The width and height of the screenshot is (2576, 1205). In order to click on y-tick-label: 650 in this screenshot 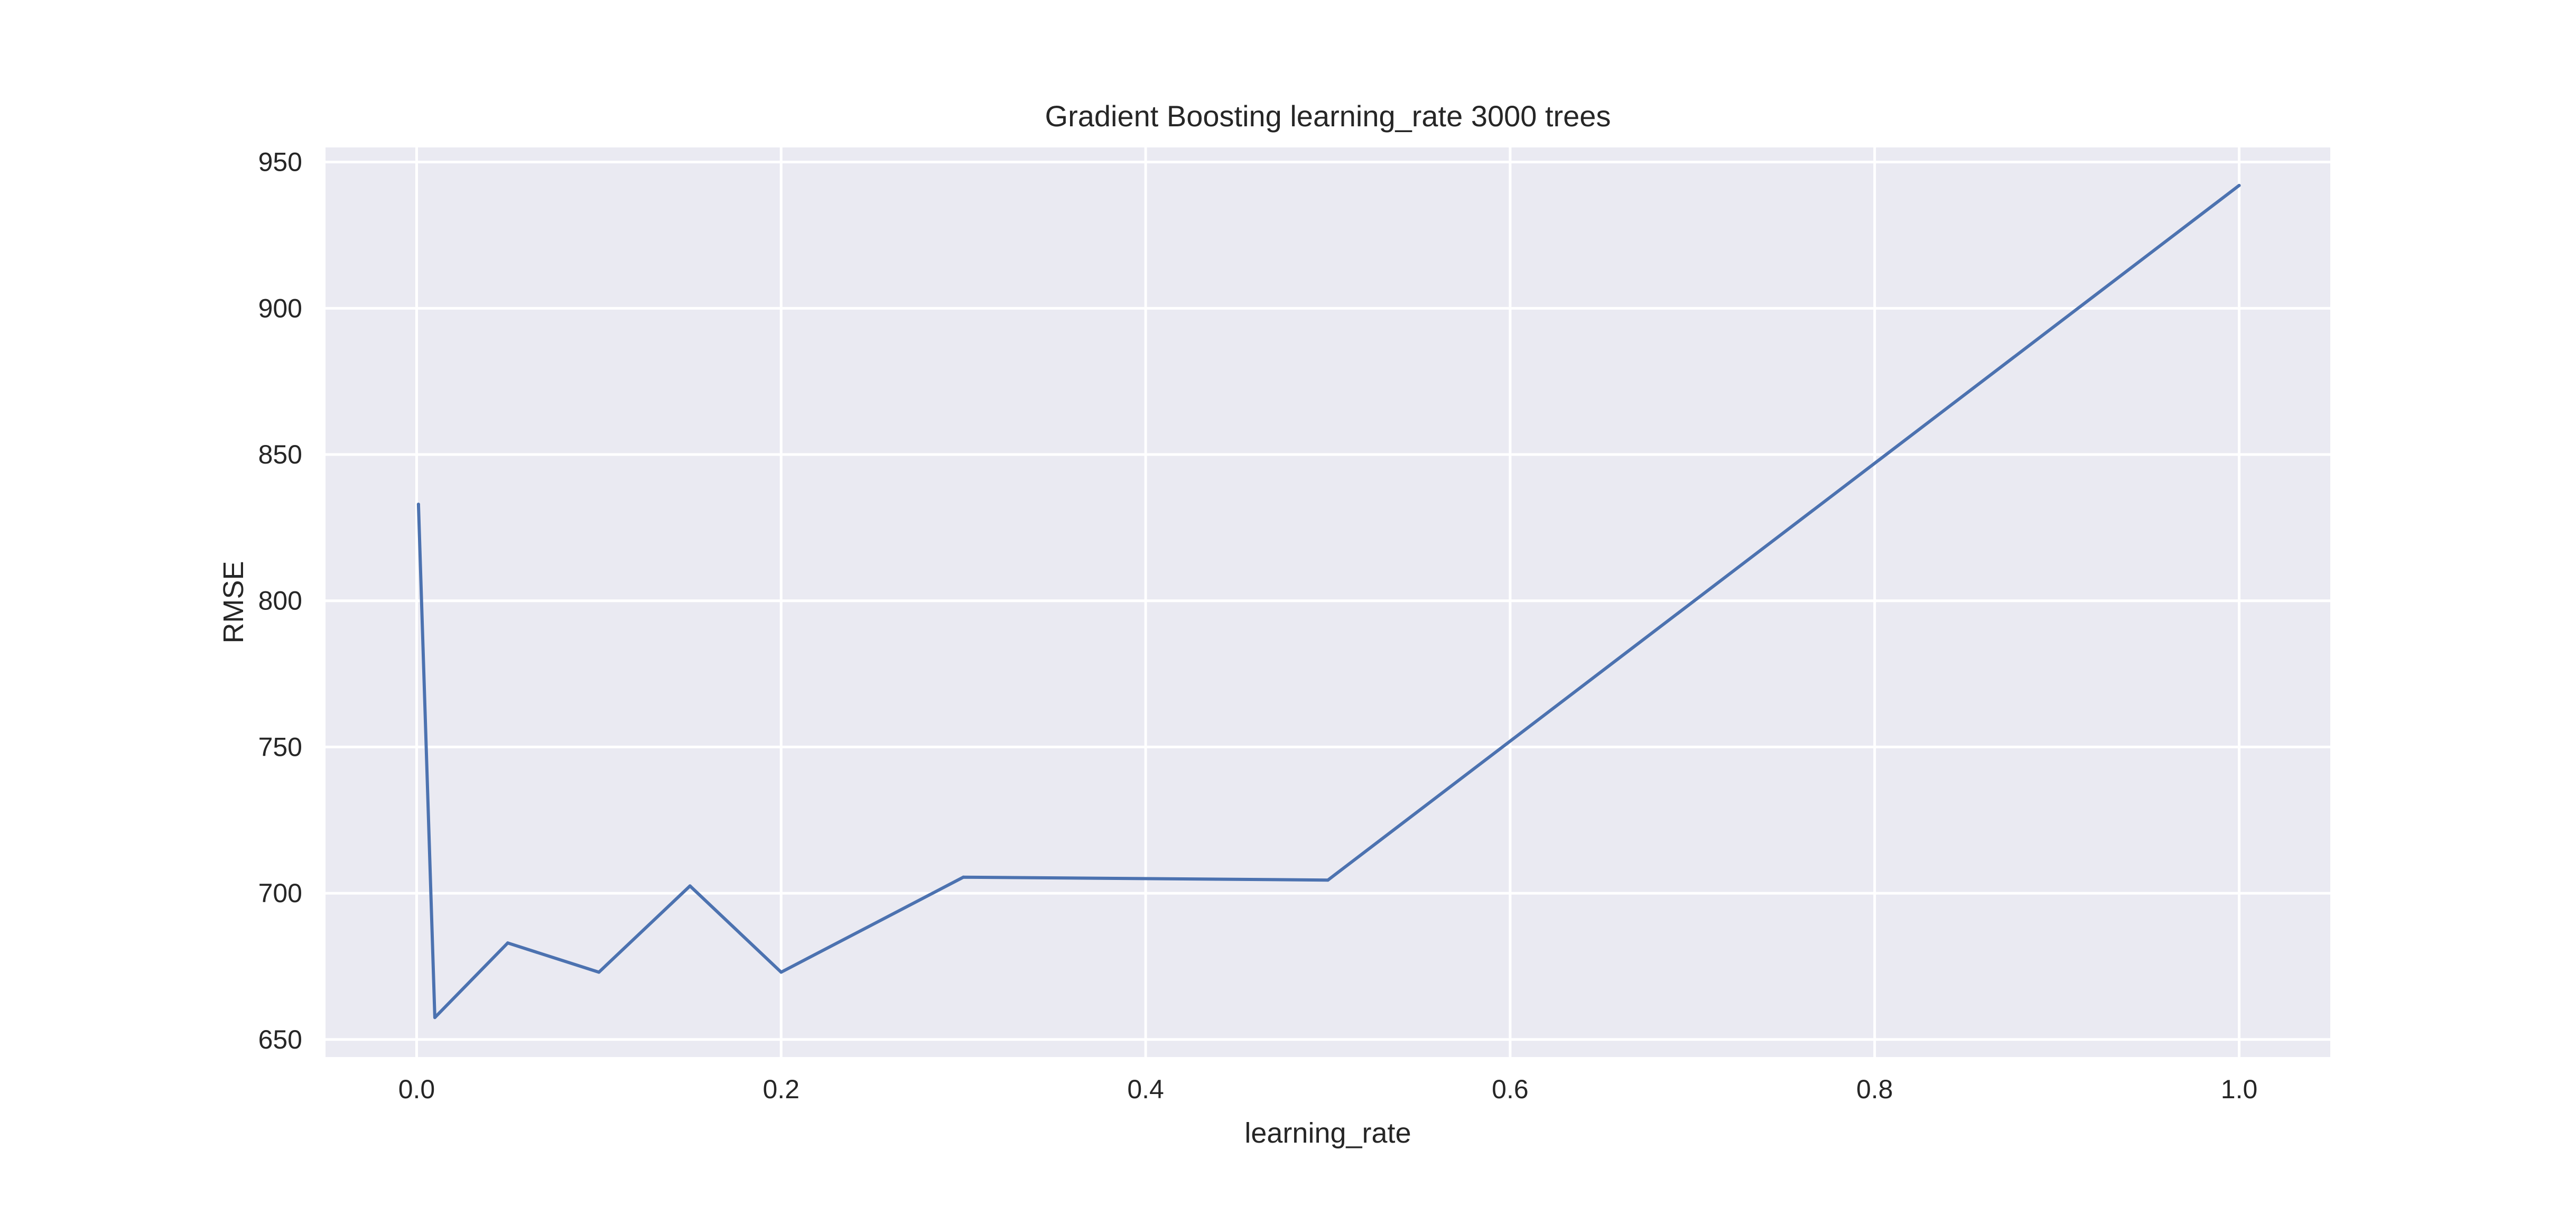, I will do `click(280, 1039)`.